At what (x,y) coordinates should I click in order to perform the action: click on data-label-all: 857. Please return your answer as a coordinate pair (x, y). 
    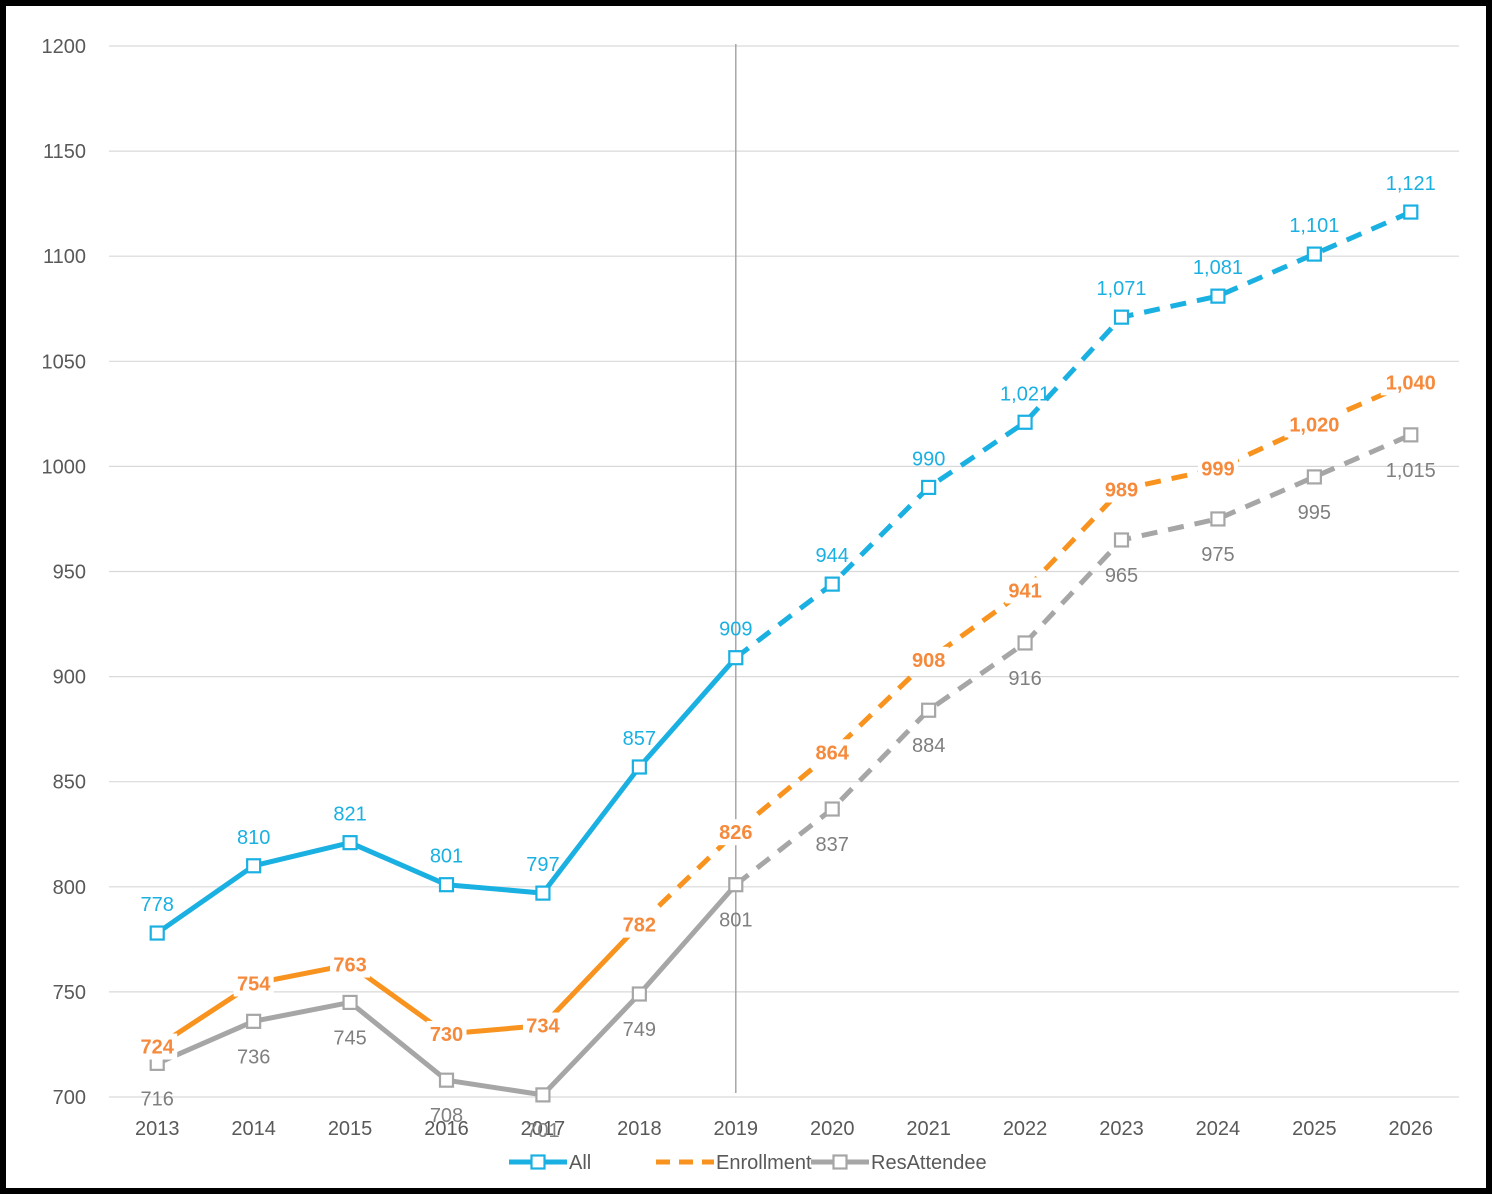
    Looking at the image, I should click on (639, 739).